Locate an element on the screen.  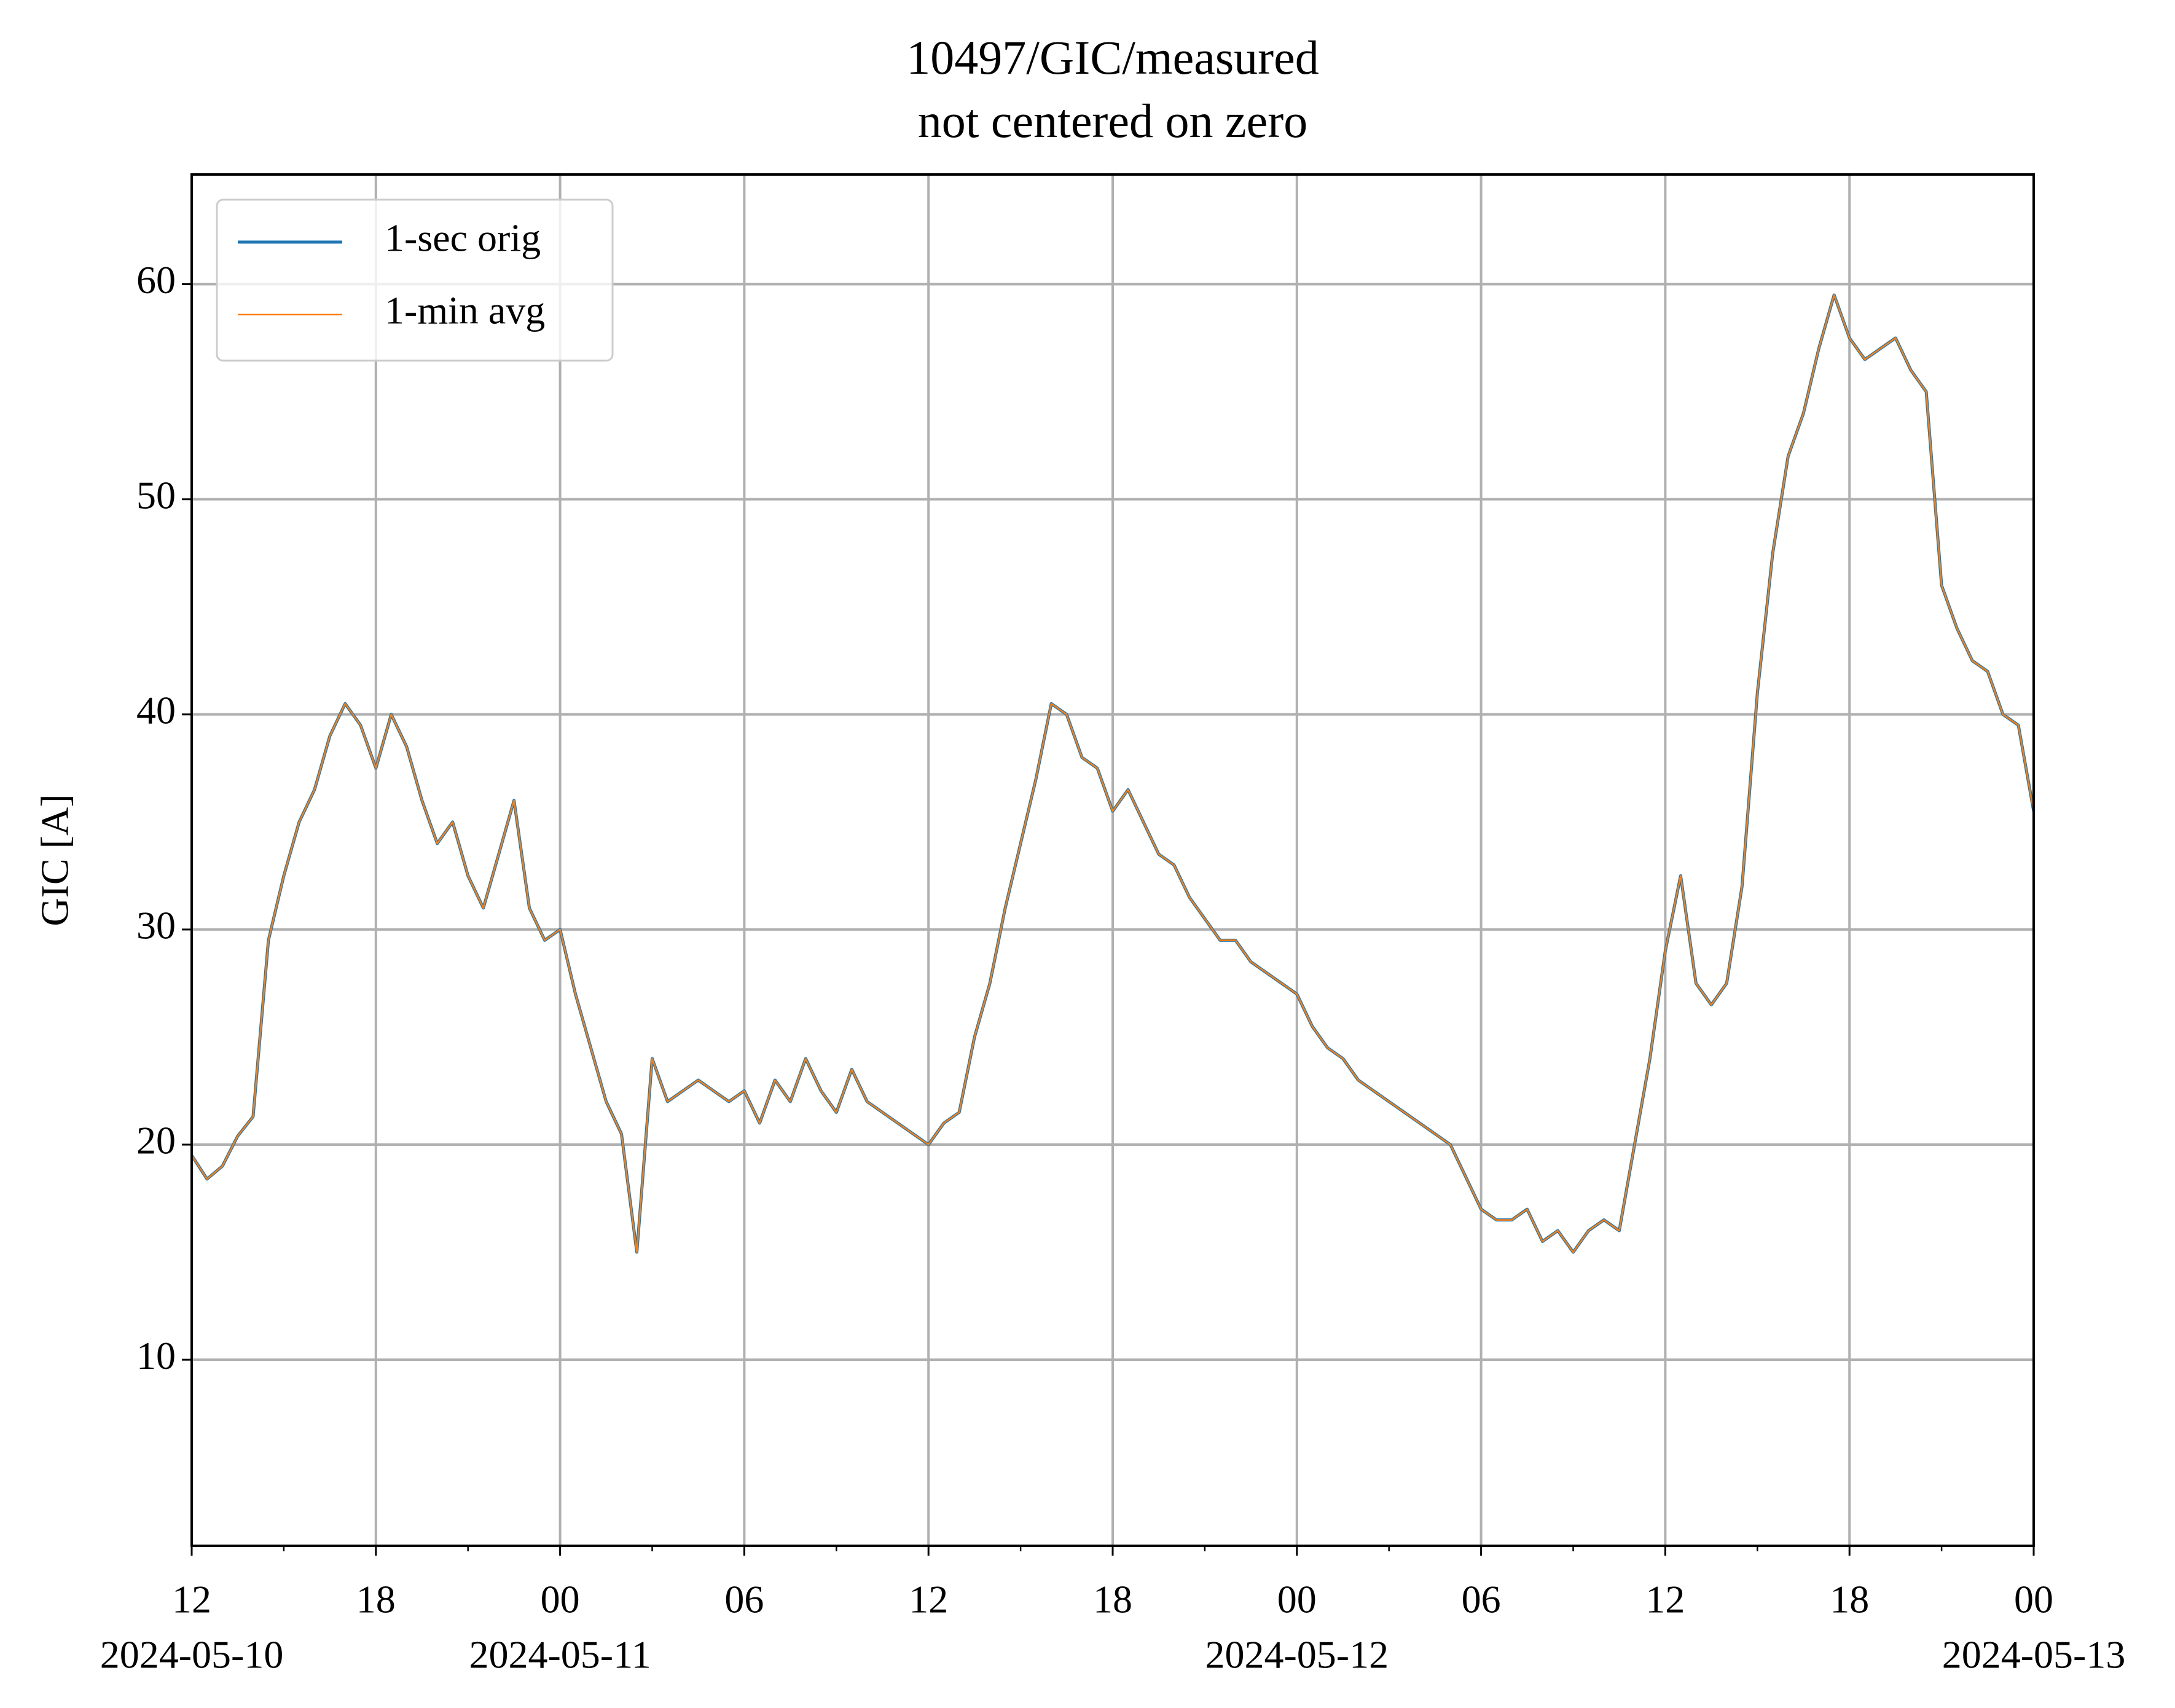
chart-title: 10497/GIC/measured is located at coordinates (1112, 57).